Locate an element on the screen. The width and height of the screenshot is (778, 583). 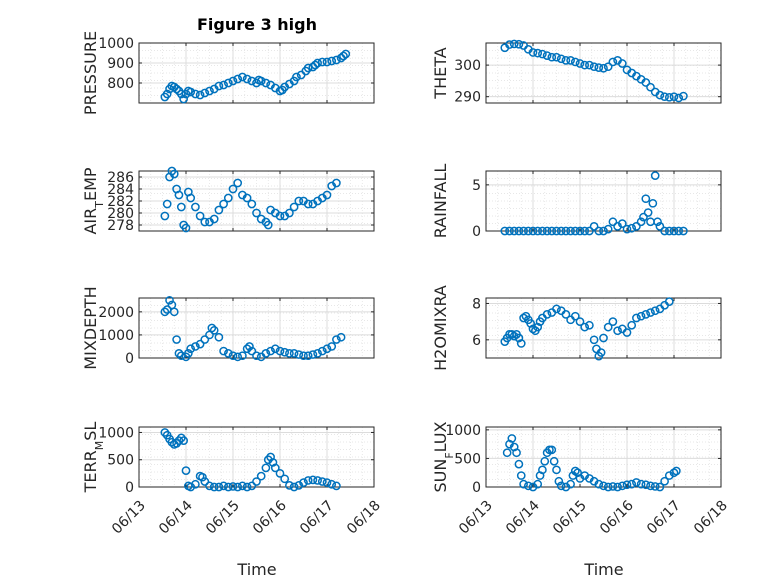
x-axis-label-left: Time is located at coordinates (256, 569).